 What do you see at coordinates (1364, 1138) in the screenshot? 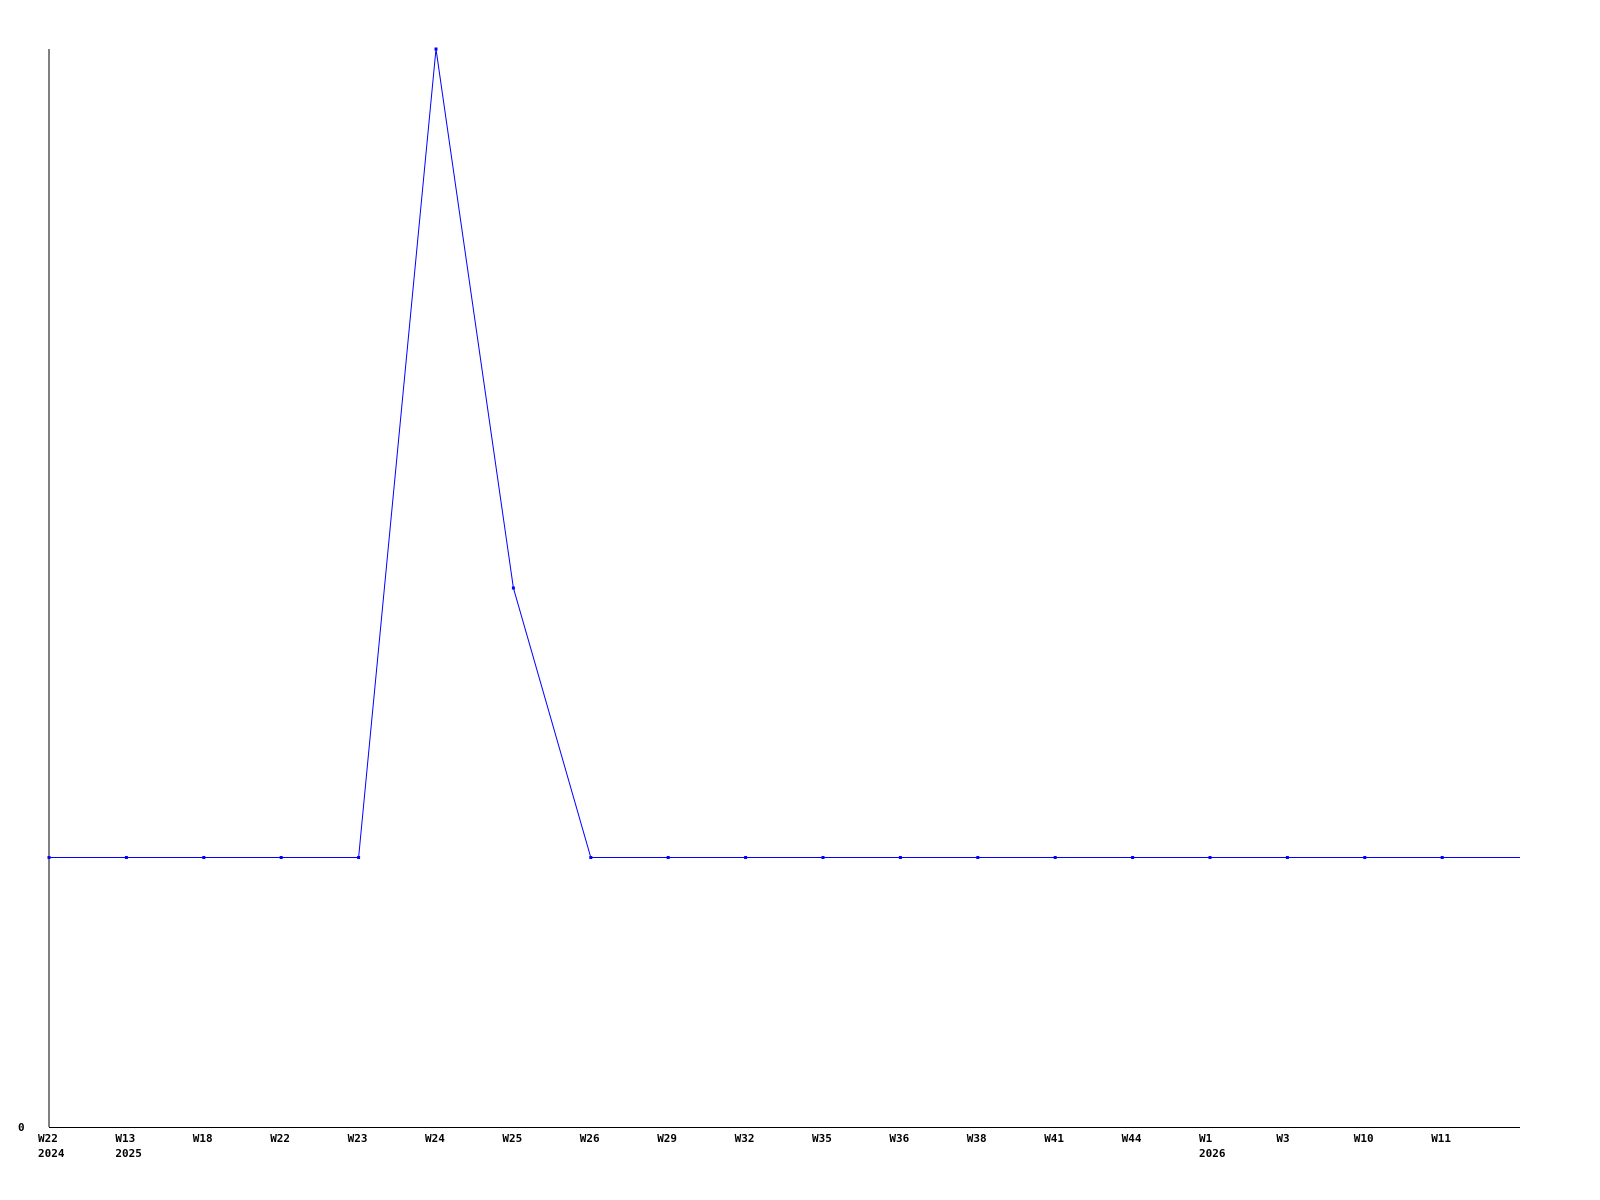
I see `x-tick-label: W10` at bounding box center [1364, 1138].